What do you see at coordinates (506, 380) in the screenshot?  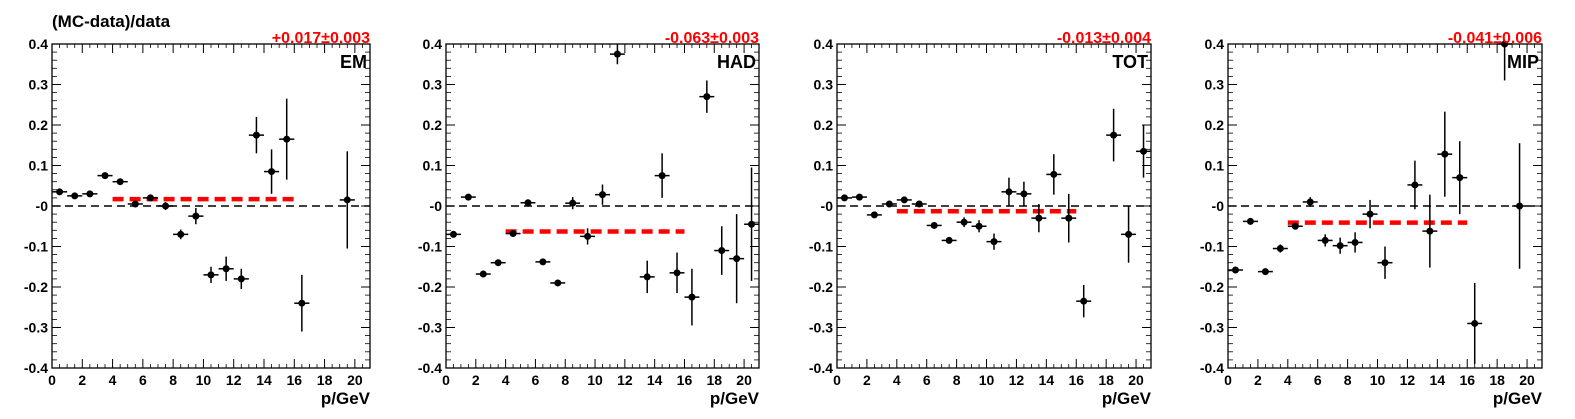 I see `x-tick-label: 4` at bounding box center [506, 380].